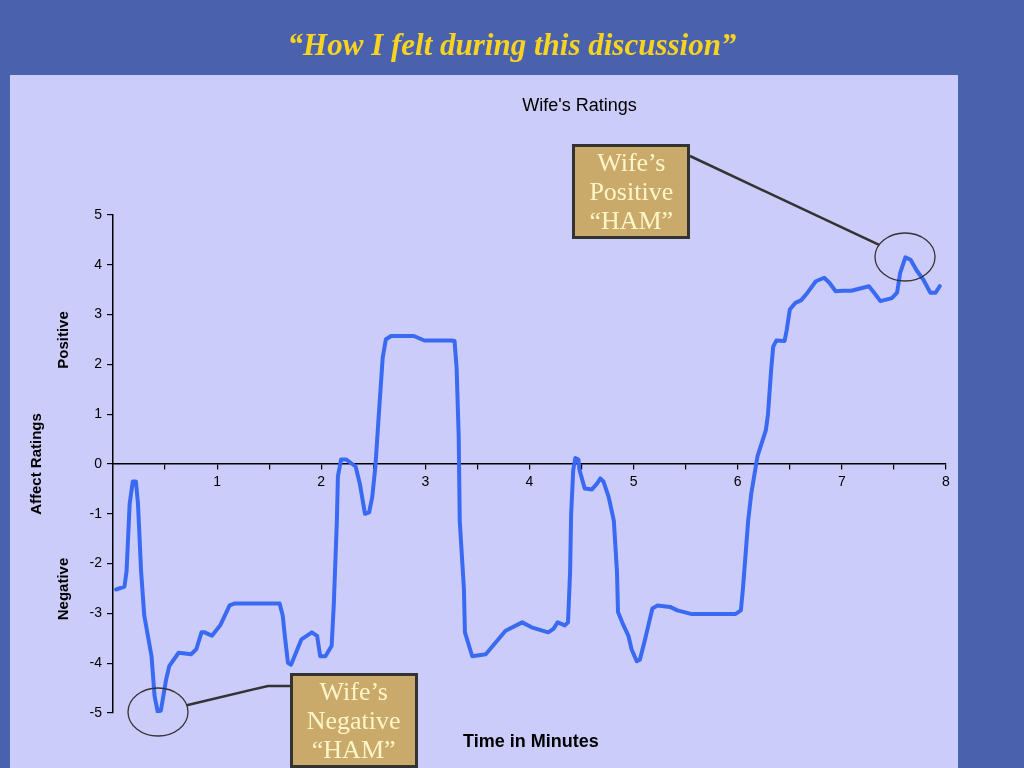 The height and width of the screenshot is (768, 1024). Describe the element at coordinates (531, 741) in the screenshot. I see `x-axis-title: Time in Minutes` at that location.